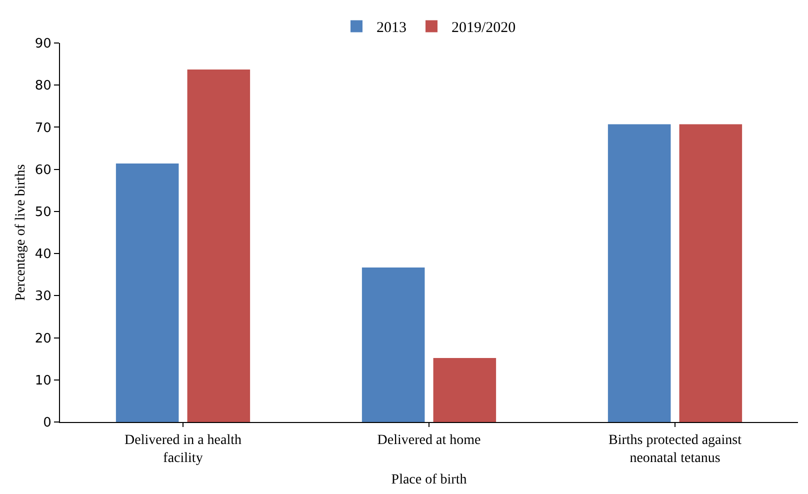  I want to click on legend-label: 2019/2020, so click(484, 28).